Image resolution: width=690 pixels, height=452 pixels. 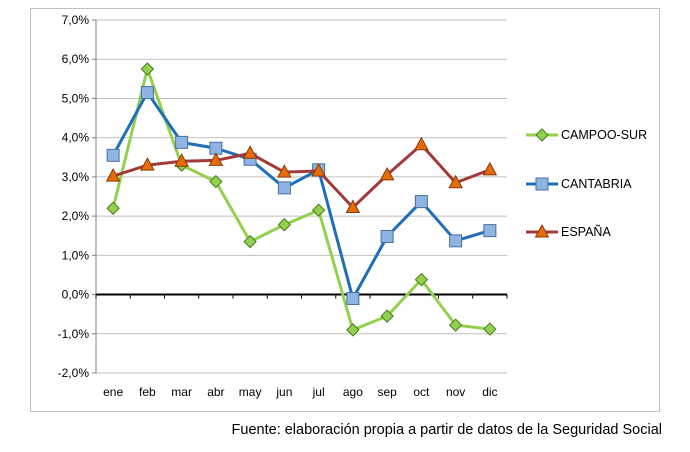 What do you see at coordinates (455, 392) in the screenshot?
I see `x-tick-label: nov` at bounding box center [455, 392].